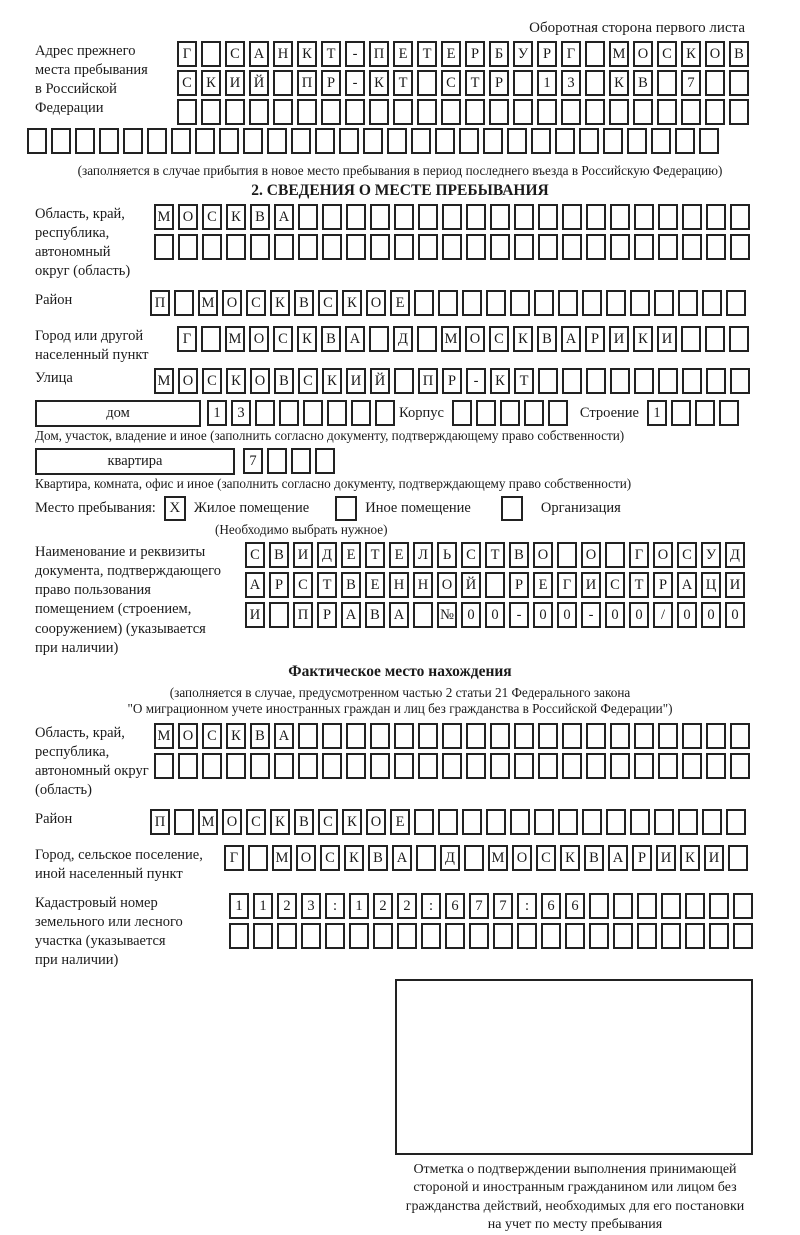 Image resolution: width=800 pixels, height=1235 pixels. Describe the element at coordinates (355, 54) in the screenshot. I see `char-box: -` at that location.